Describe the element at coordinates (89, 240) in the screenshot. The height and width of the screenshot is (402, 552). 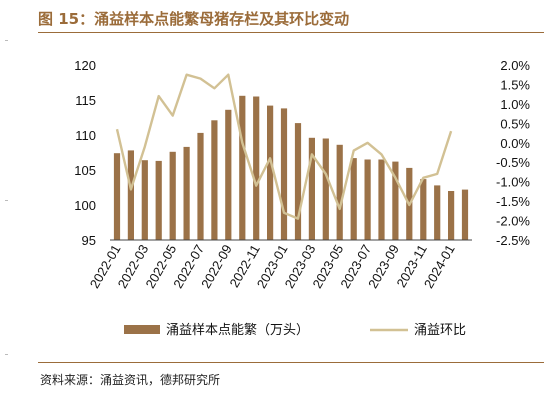
I see `y-tick-label: 95` at that location.